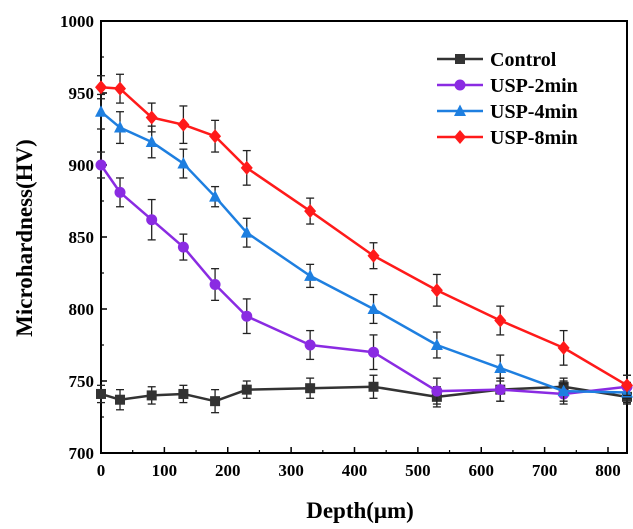  Describe the element at coordinates (545, 470) in the screenshot. I see `x-tick-label: 700` at that location.